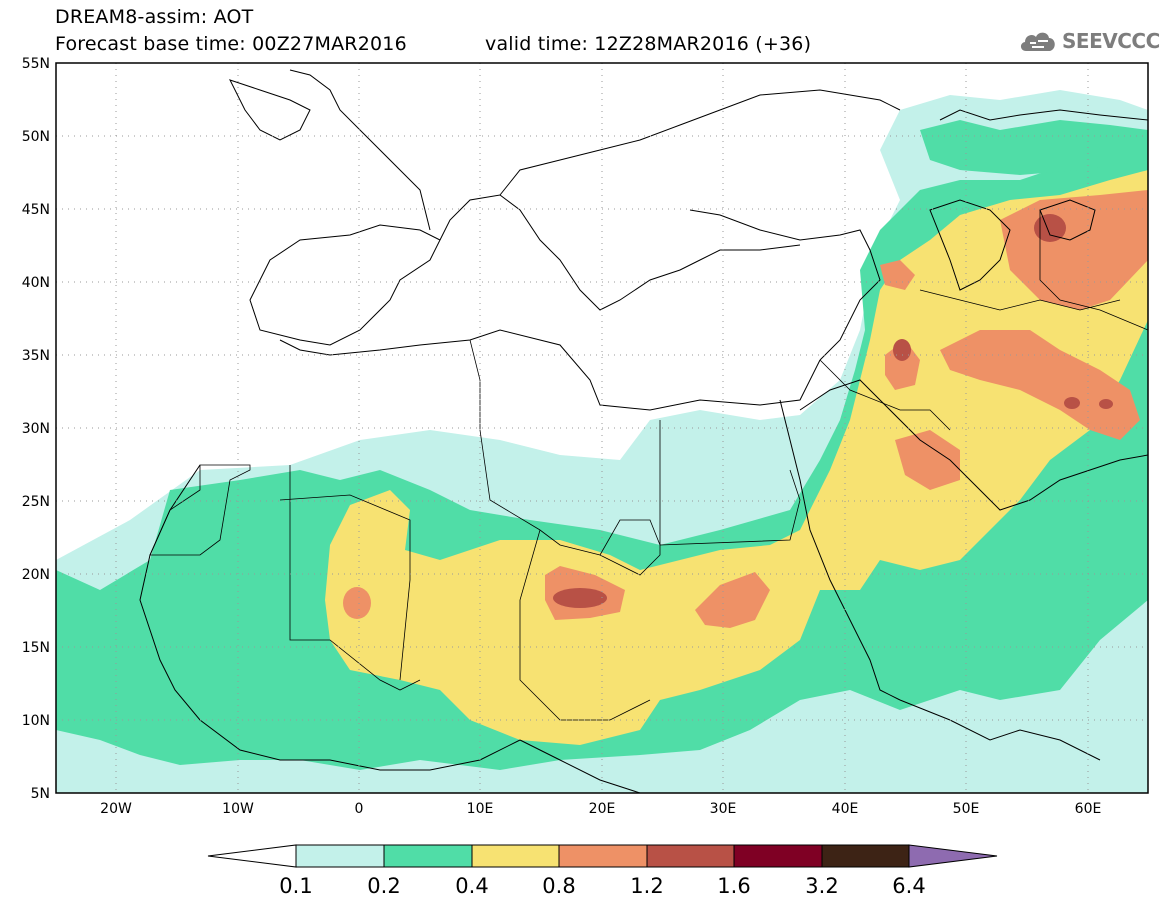 This screenshot has height=905, width=1165. Describe the element at coordinates (36, 721) in the screenshot. I see `lat-label: 10N` at that location.